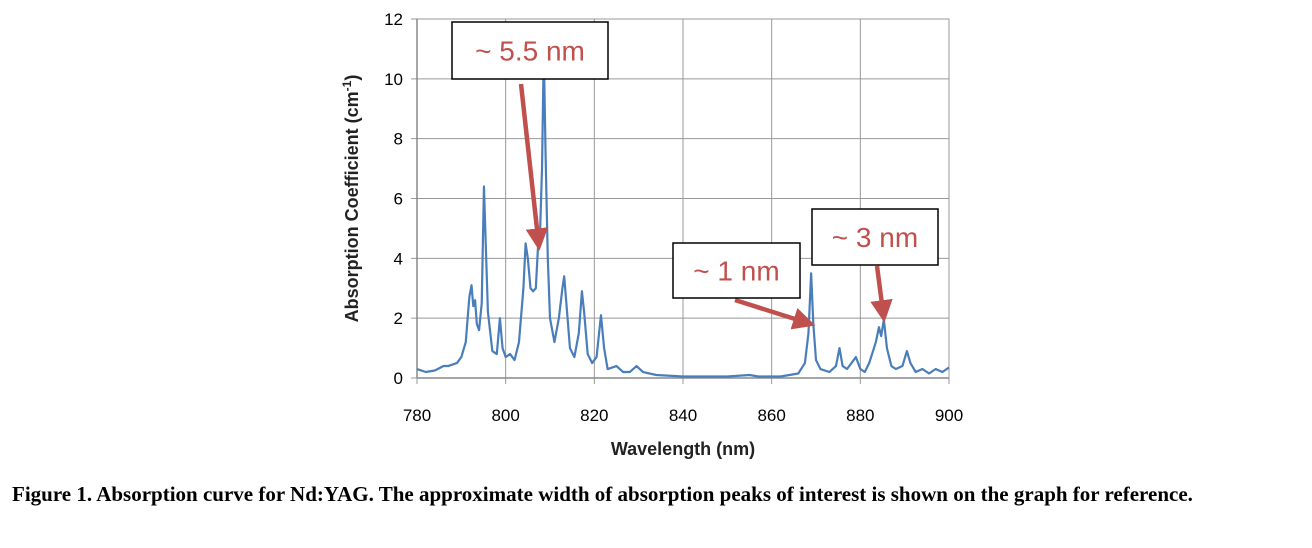 The width and height of the screenshot is (1312, 548). What do you see at coordinates (683, 415) in the screenshot?
I see `x-tick-label: 840` at bounding box center [683, 415].